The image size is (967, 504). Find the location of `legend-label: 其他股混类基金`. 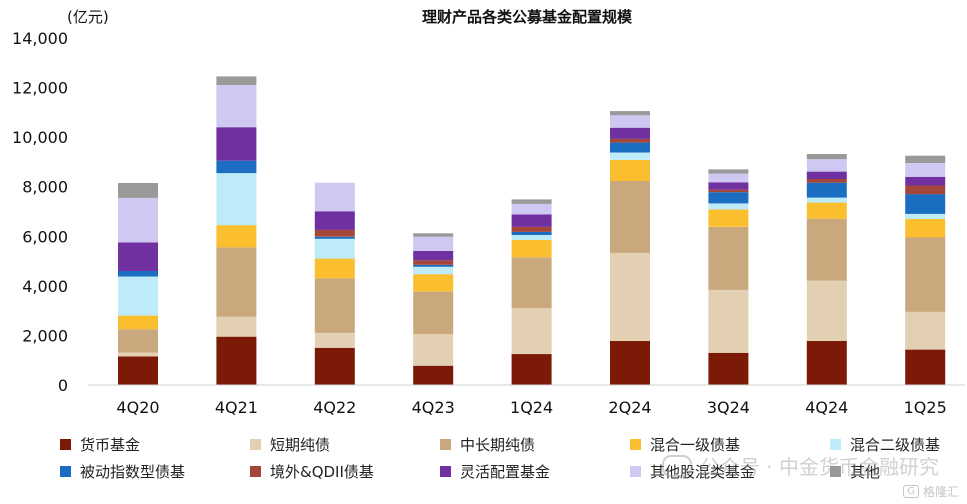

legend-label: 其他股混类基金 is located at coordinates (703, 472).